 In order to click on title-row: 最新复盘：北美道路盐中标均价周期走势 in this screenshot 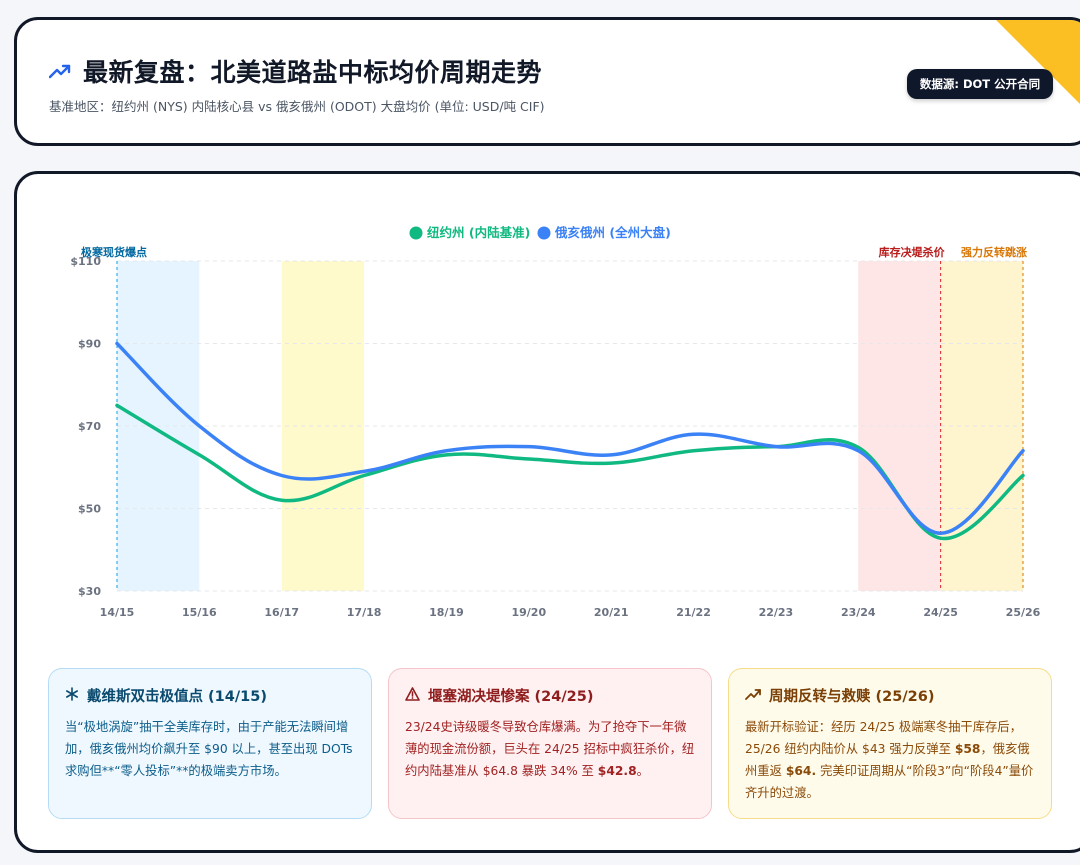, I will do `click(295, 71)`.